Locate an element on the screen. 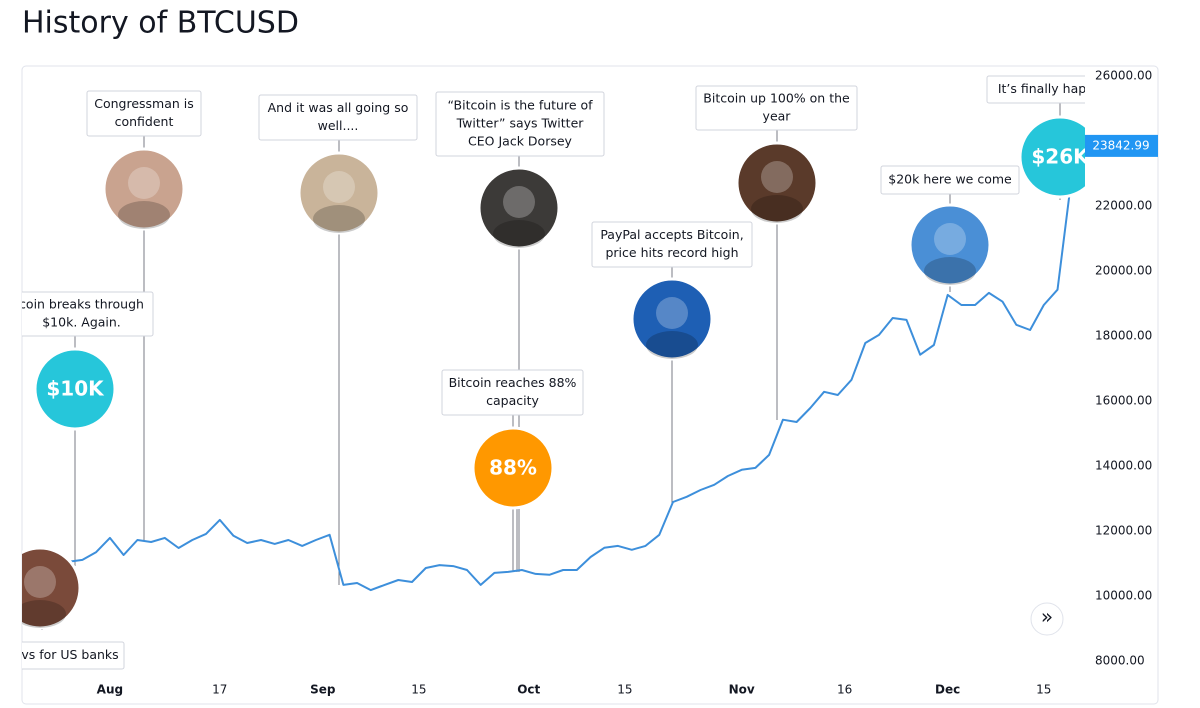 The height and width of the screenshot is (708, 1200). y-tick-label: 16000.00 is located at coordinates (1123, 400).